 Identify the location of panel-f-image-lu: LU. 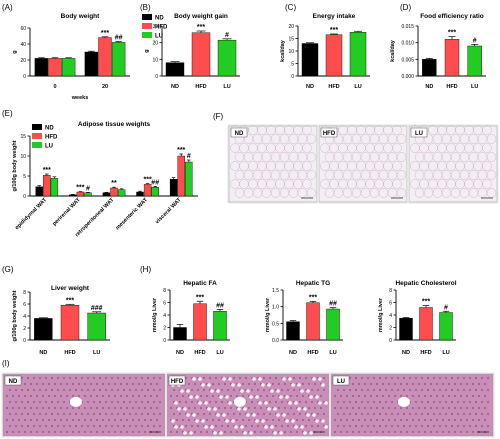
(453, 164).